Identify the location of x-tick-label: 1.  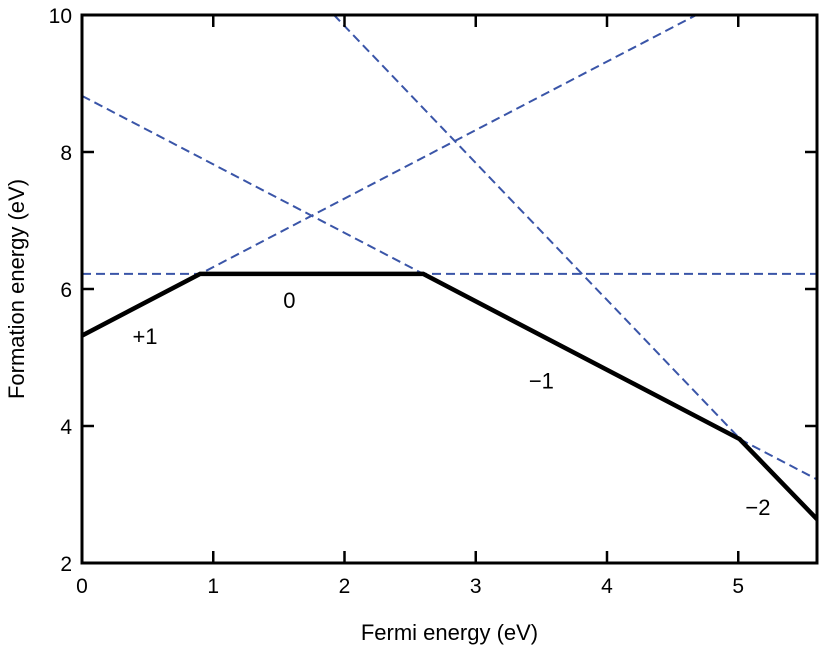
(213, 586).